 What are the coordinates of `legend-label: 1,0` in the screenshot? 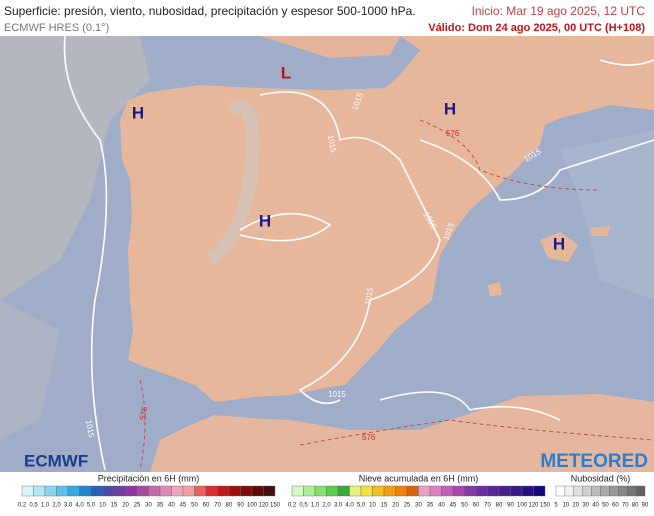 It's located at (45, 506).